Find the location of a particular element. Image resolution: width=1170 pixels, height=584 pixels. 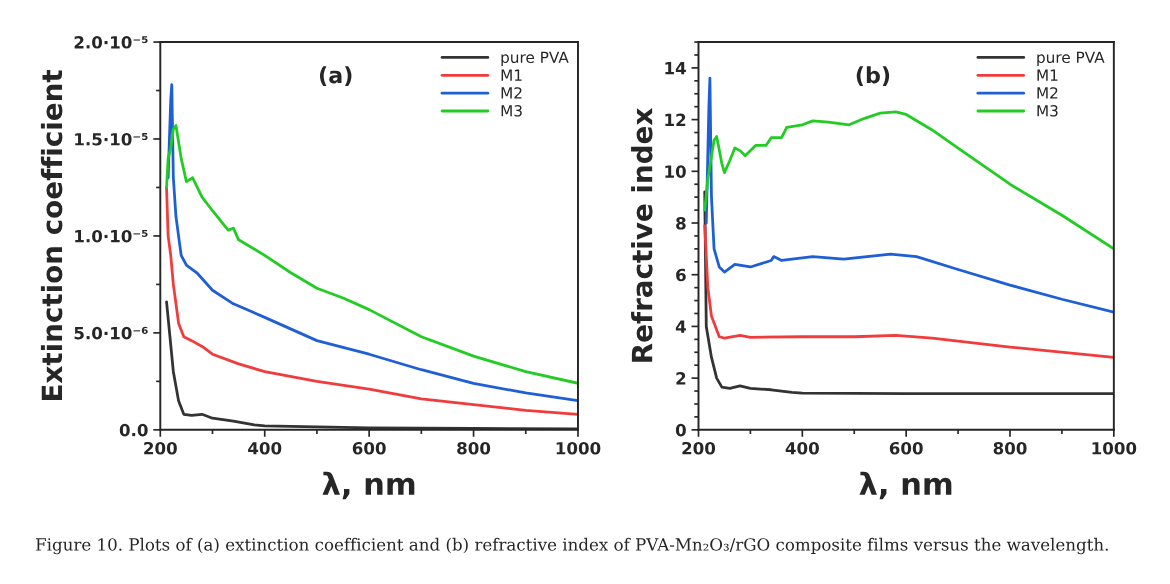

y-tick-label: 10 is located at coordinates (675, 171).